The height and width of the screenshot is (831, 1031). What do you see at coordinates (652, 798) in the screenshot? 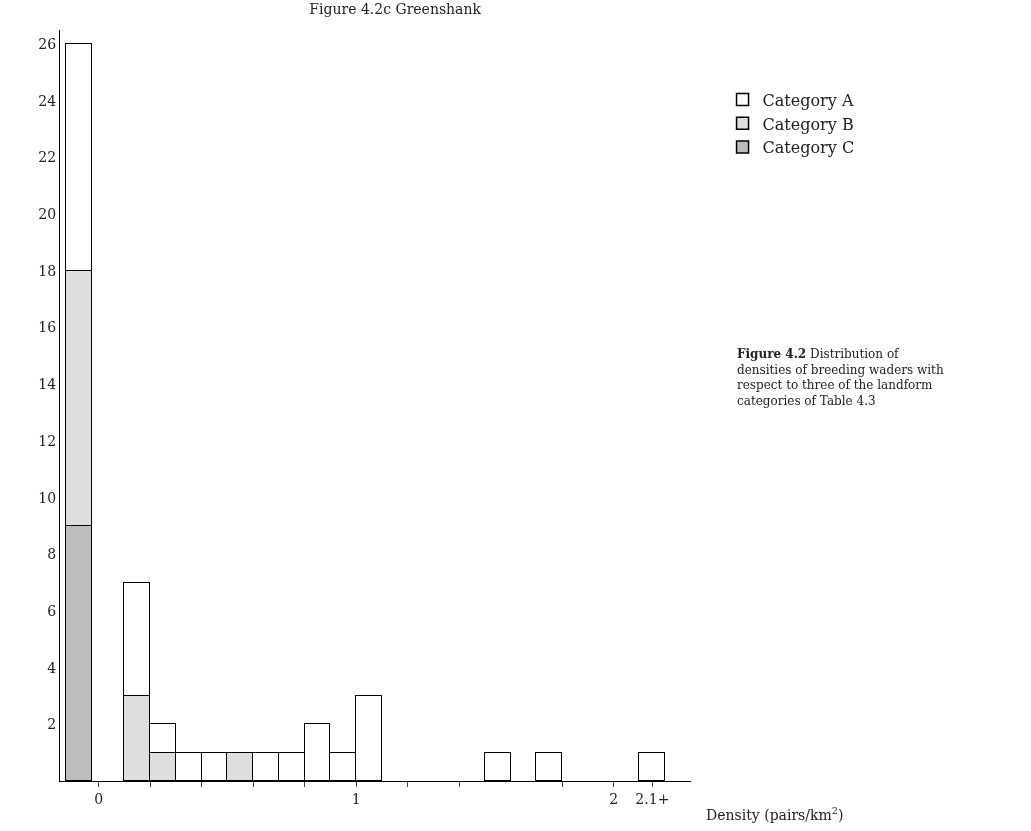
I see `x-tick-label: 2.1+` at bounding box center [652, 798].